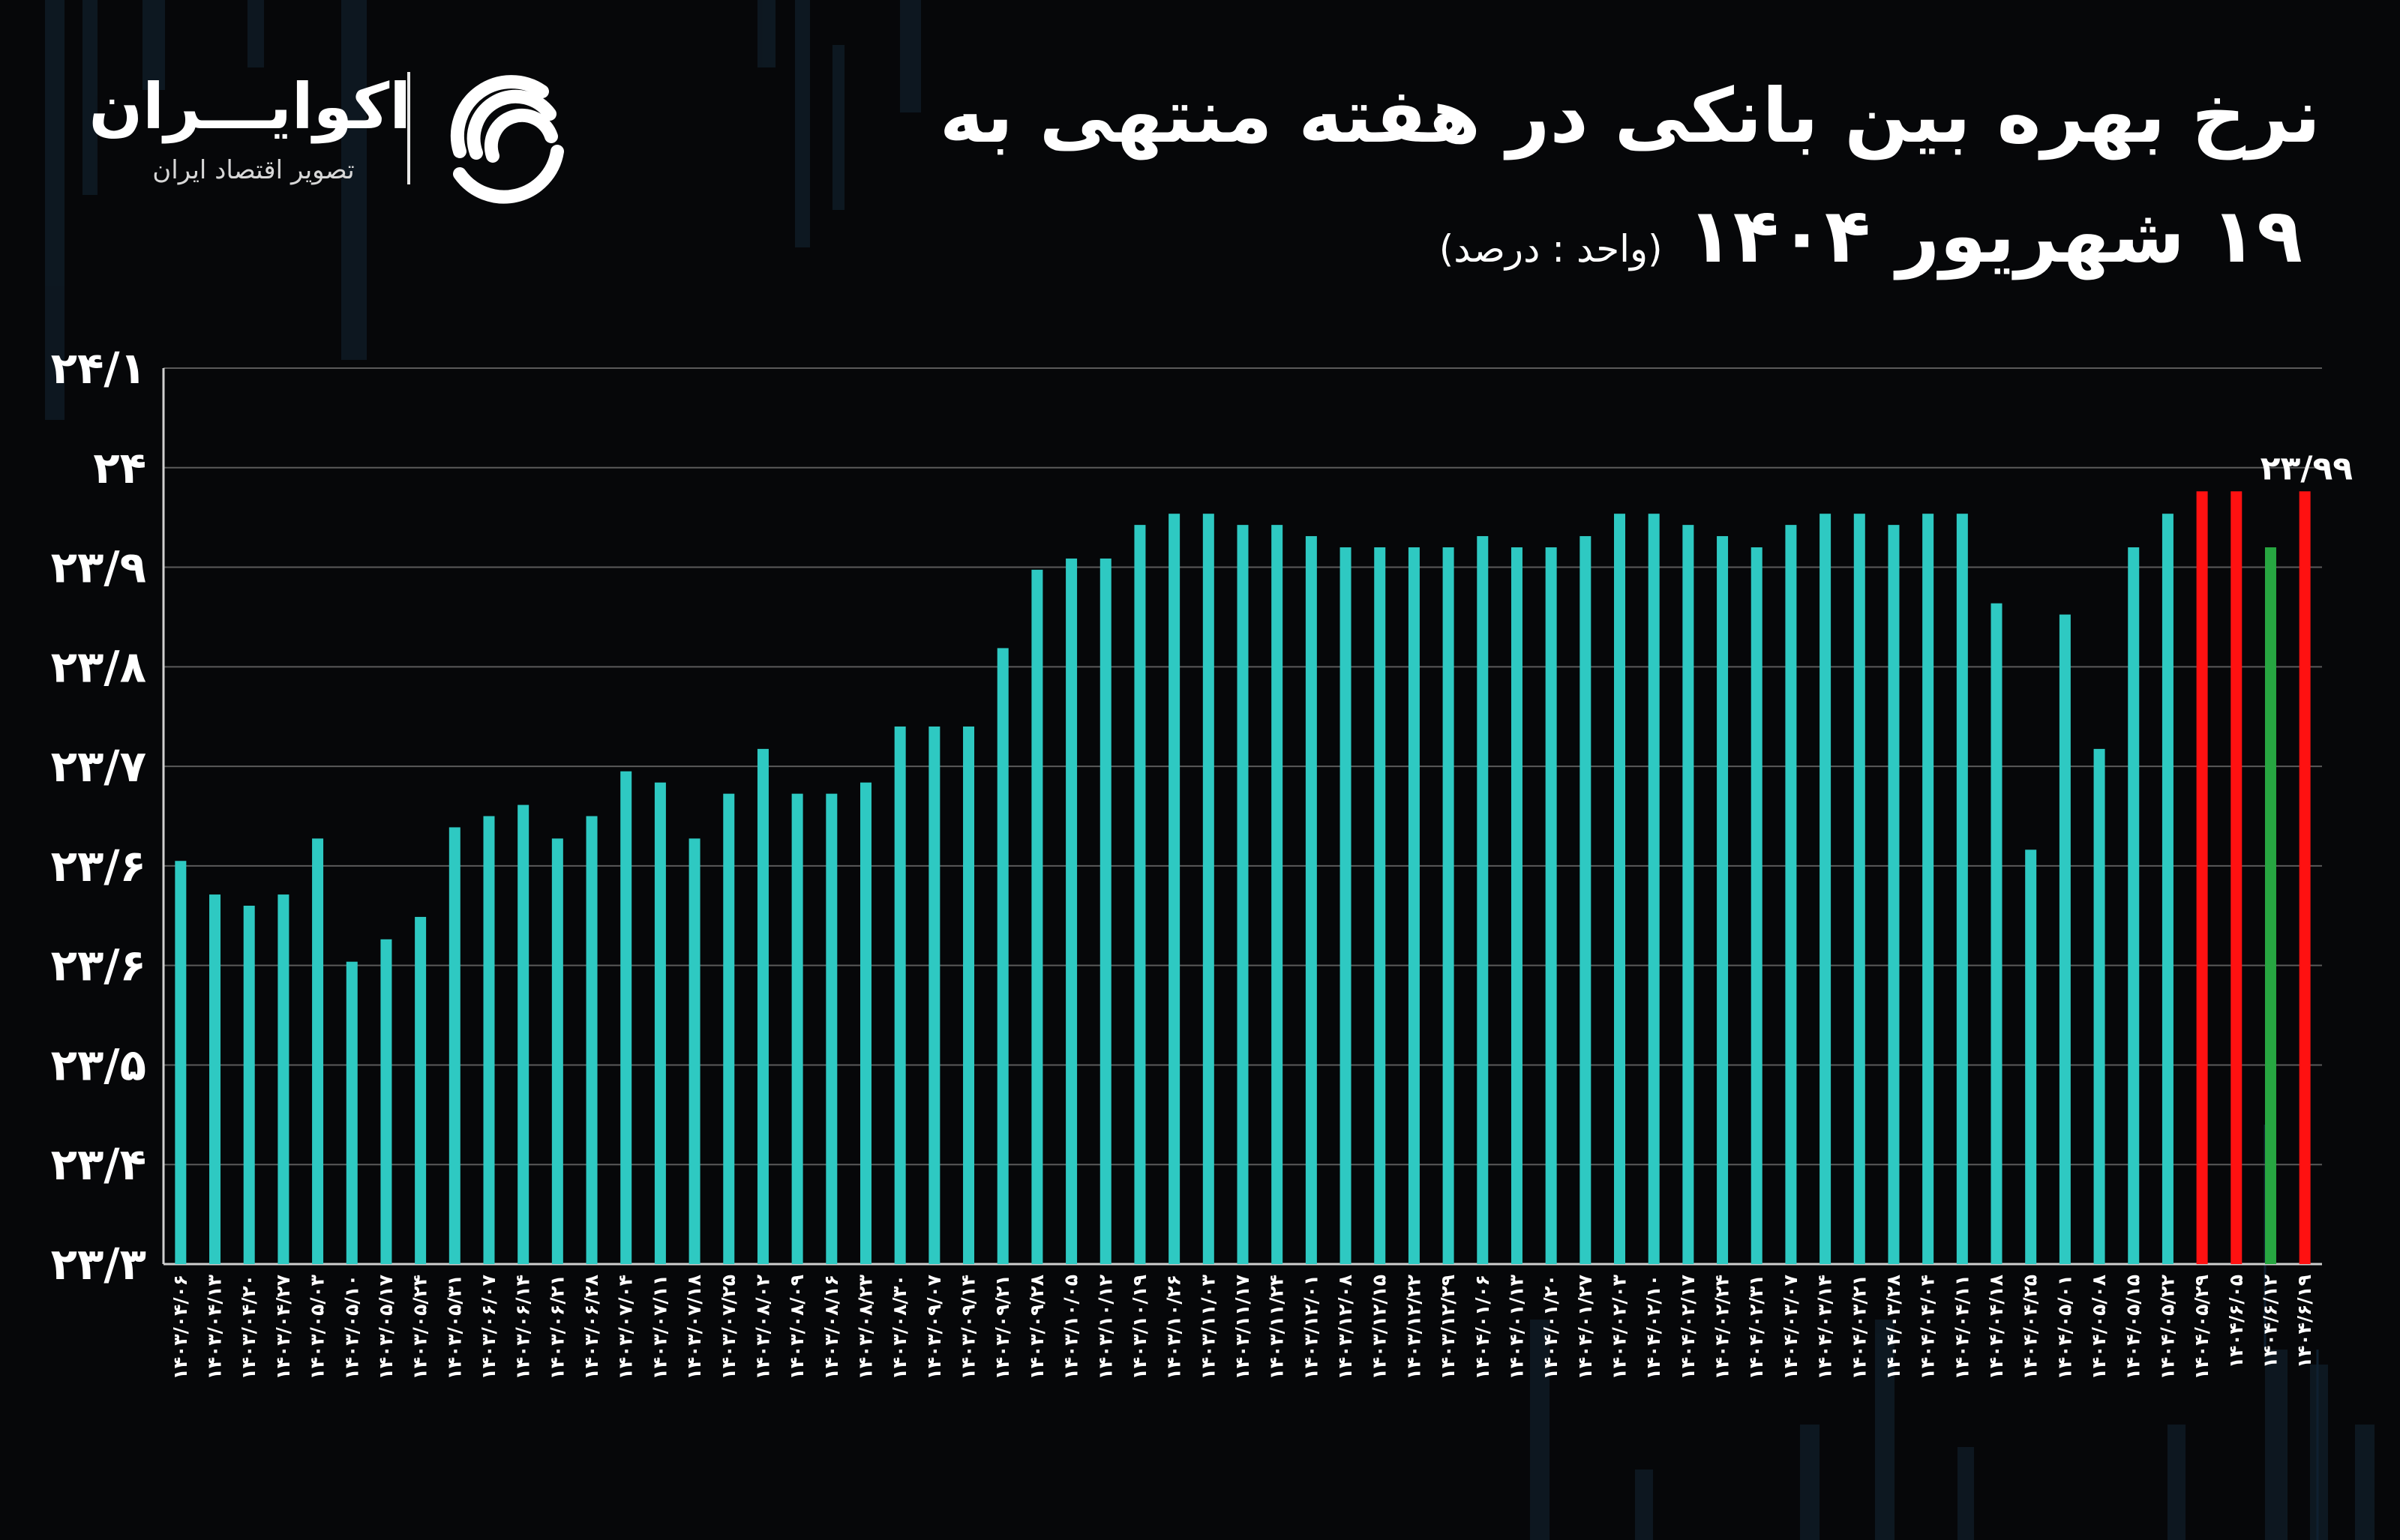  What do you see at coordinates (1345, 1327) in the screenshot?
I see `x-tick-label: ۱۴۰۳/۱۲/۰۸` at bounding box center [1345, 1327].